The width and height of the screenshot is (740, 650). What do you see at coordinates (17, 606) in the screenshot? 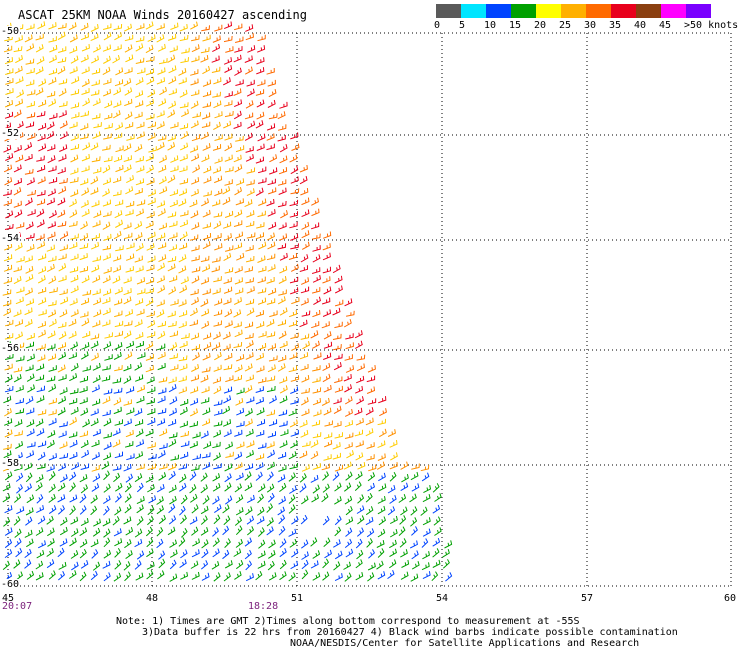
I see `time-label: 20:07` at bounding box center [17, 606].